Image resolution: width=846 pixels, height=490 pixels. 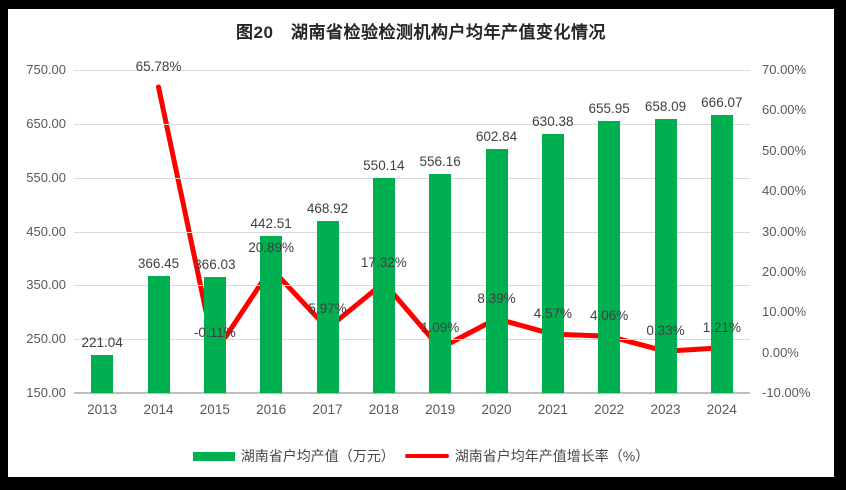 I want to click on bar-value-label: 602.84, so click(x=496, y=137).